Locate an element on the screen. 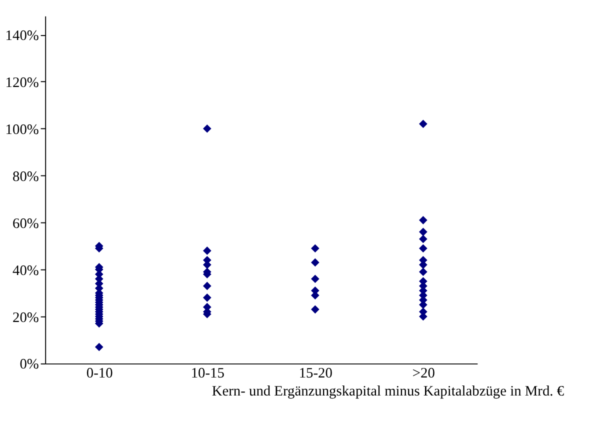 The height and width of the screenshot is (421, 602). x-tick-label: >20 is located at coordinates (423, 373).